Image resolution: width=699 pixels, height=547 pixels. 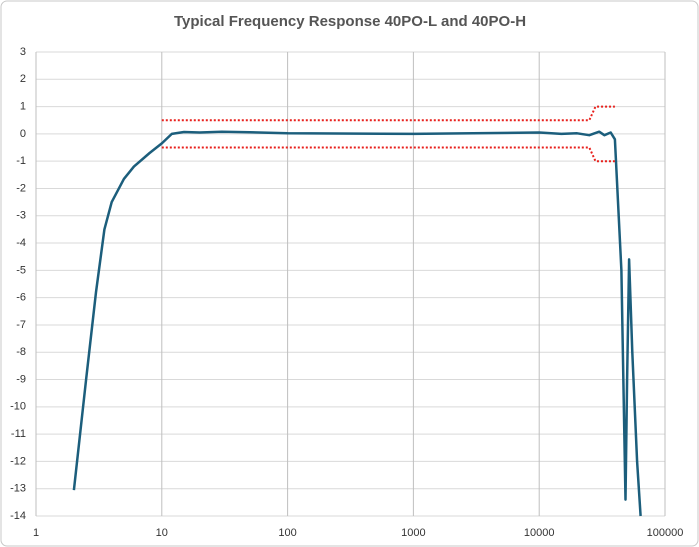 What do you see at coordinates (21, 161) in the screenshot?
I see `y-tick-label: -1` at bounding box center [21, 161].